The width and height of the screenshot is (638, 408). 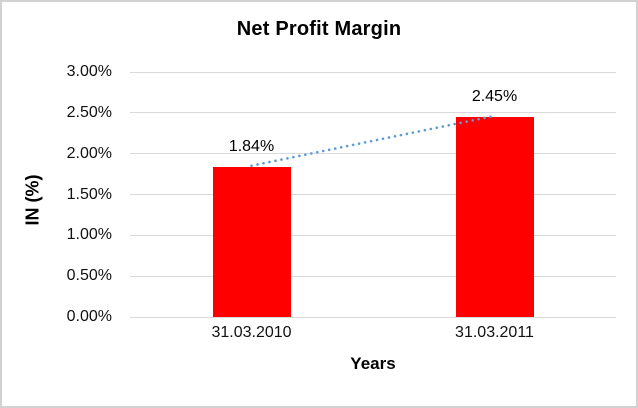 What do you see at coordinates (494, 216) in the screenshot?
I see `bar-31.03.2011` at bounding box center [494, 216].